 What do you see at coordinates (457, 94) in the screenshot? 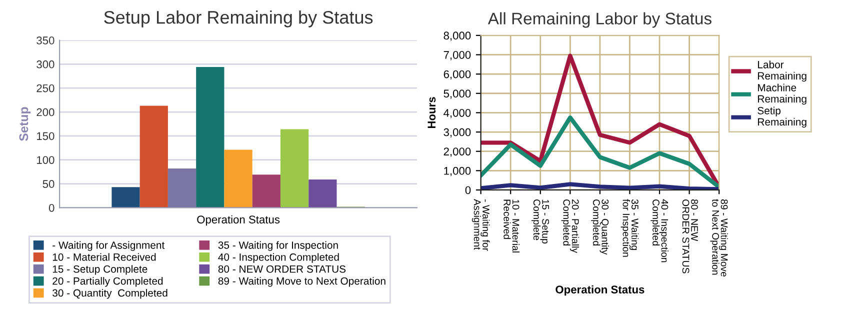
I see `y-tick-label: 5,000` at bounding box center [457, 94].